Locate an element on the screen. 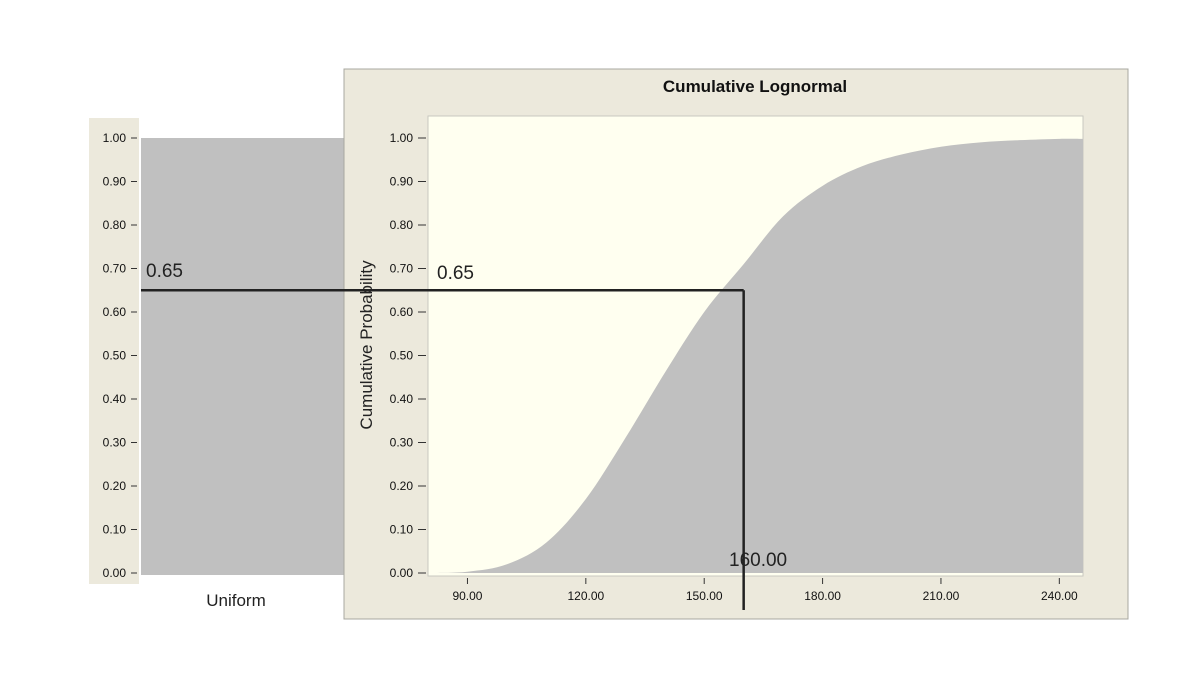 Image resolution: width=1180 pixels, height=686 pixels. lognormal-y-tick-label: 0.60 is located at coordinates (402, 312).